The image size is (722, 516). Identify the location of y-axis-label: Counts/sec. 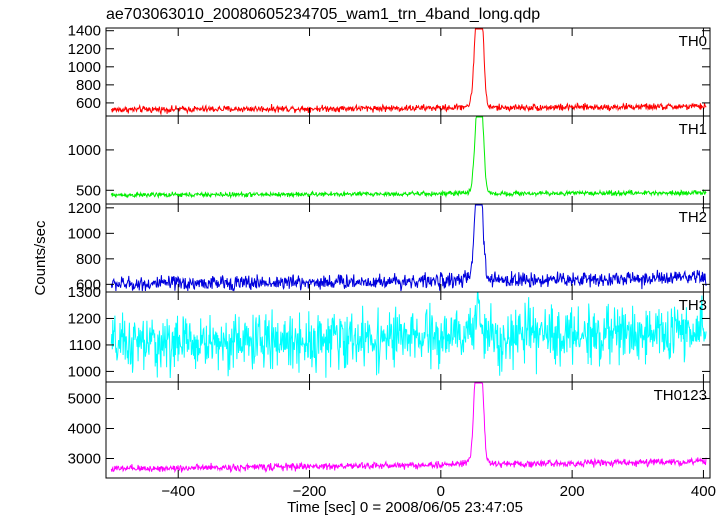
(40, 258).